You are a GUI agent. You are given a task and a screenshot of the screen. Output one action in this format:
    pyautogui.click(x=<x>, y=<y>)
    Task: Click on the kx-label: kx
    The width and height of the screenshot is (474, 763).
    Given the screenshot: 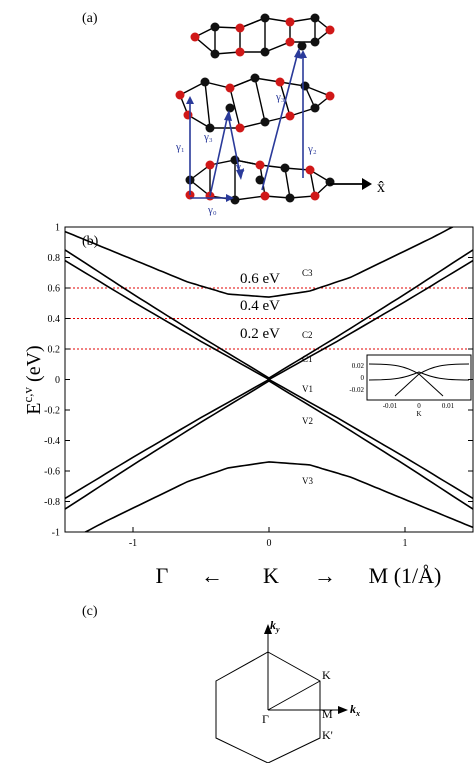 What is the action you would take?
    pyautogui.click(x=355, y=710)
    